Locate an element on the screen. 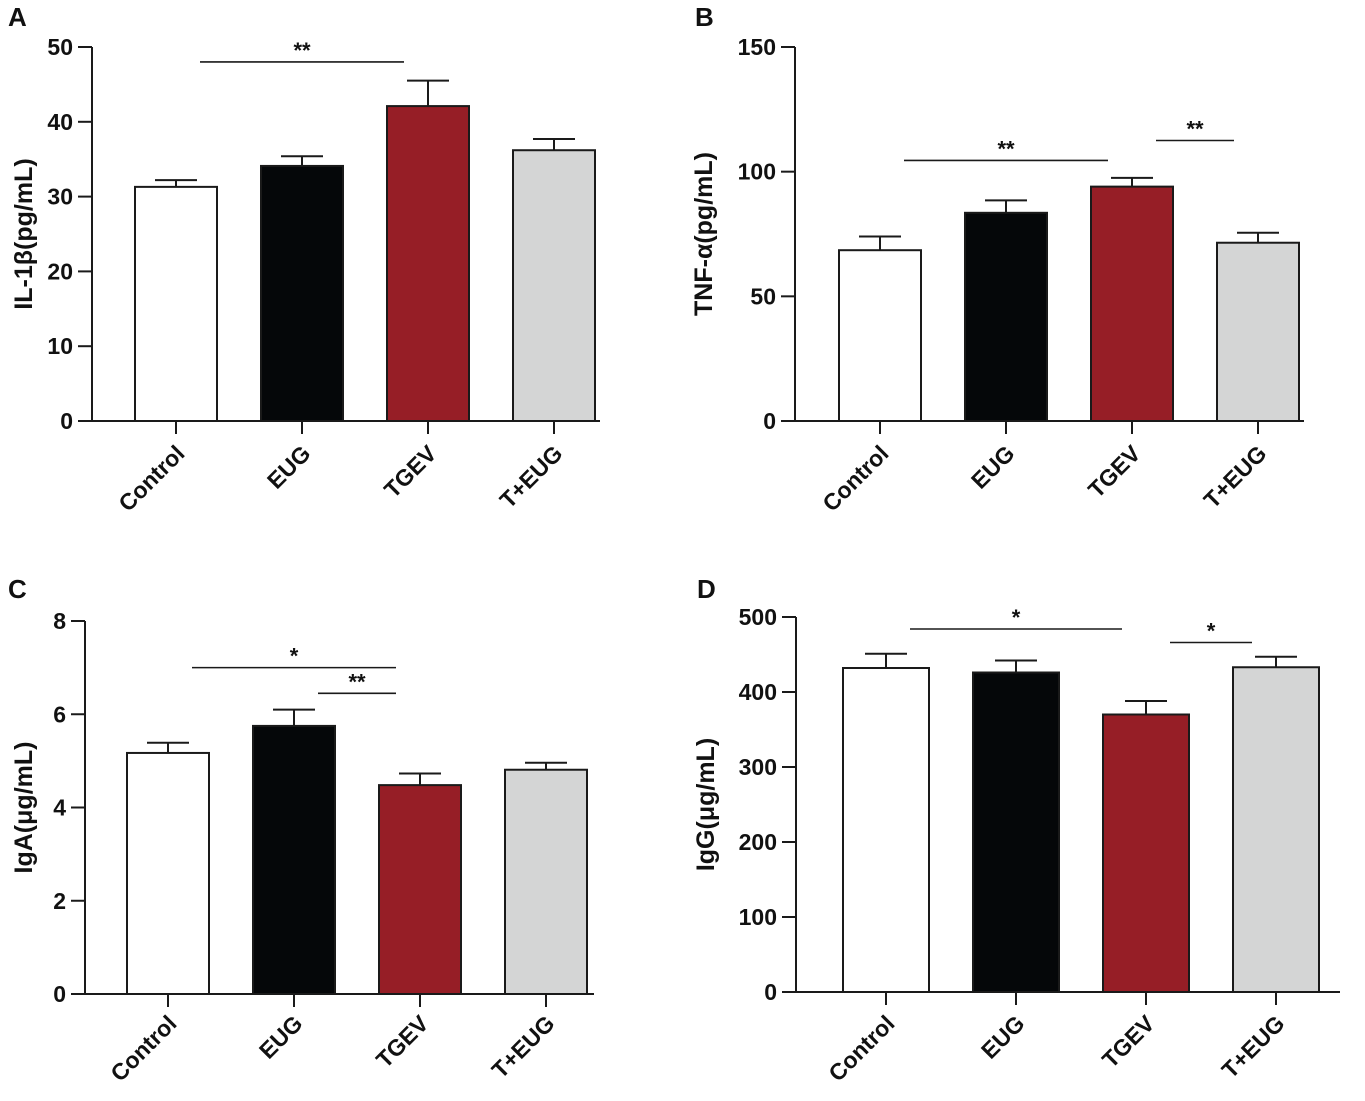 Image resolution: width=1365 pixels, height=1101 pixels. x-tick-label-a-control: Control is located at coordinates (151, 478).